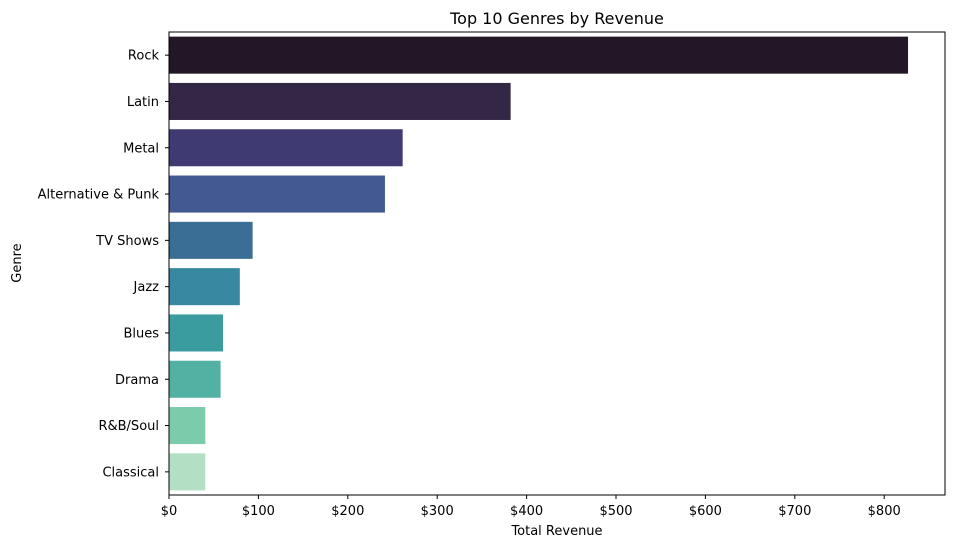  Describe the element at coordinates (526, 511) in the screenshot. I see `x-tick-label: $400` at that location.